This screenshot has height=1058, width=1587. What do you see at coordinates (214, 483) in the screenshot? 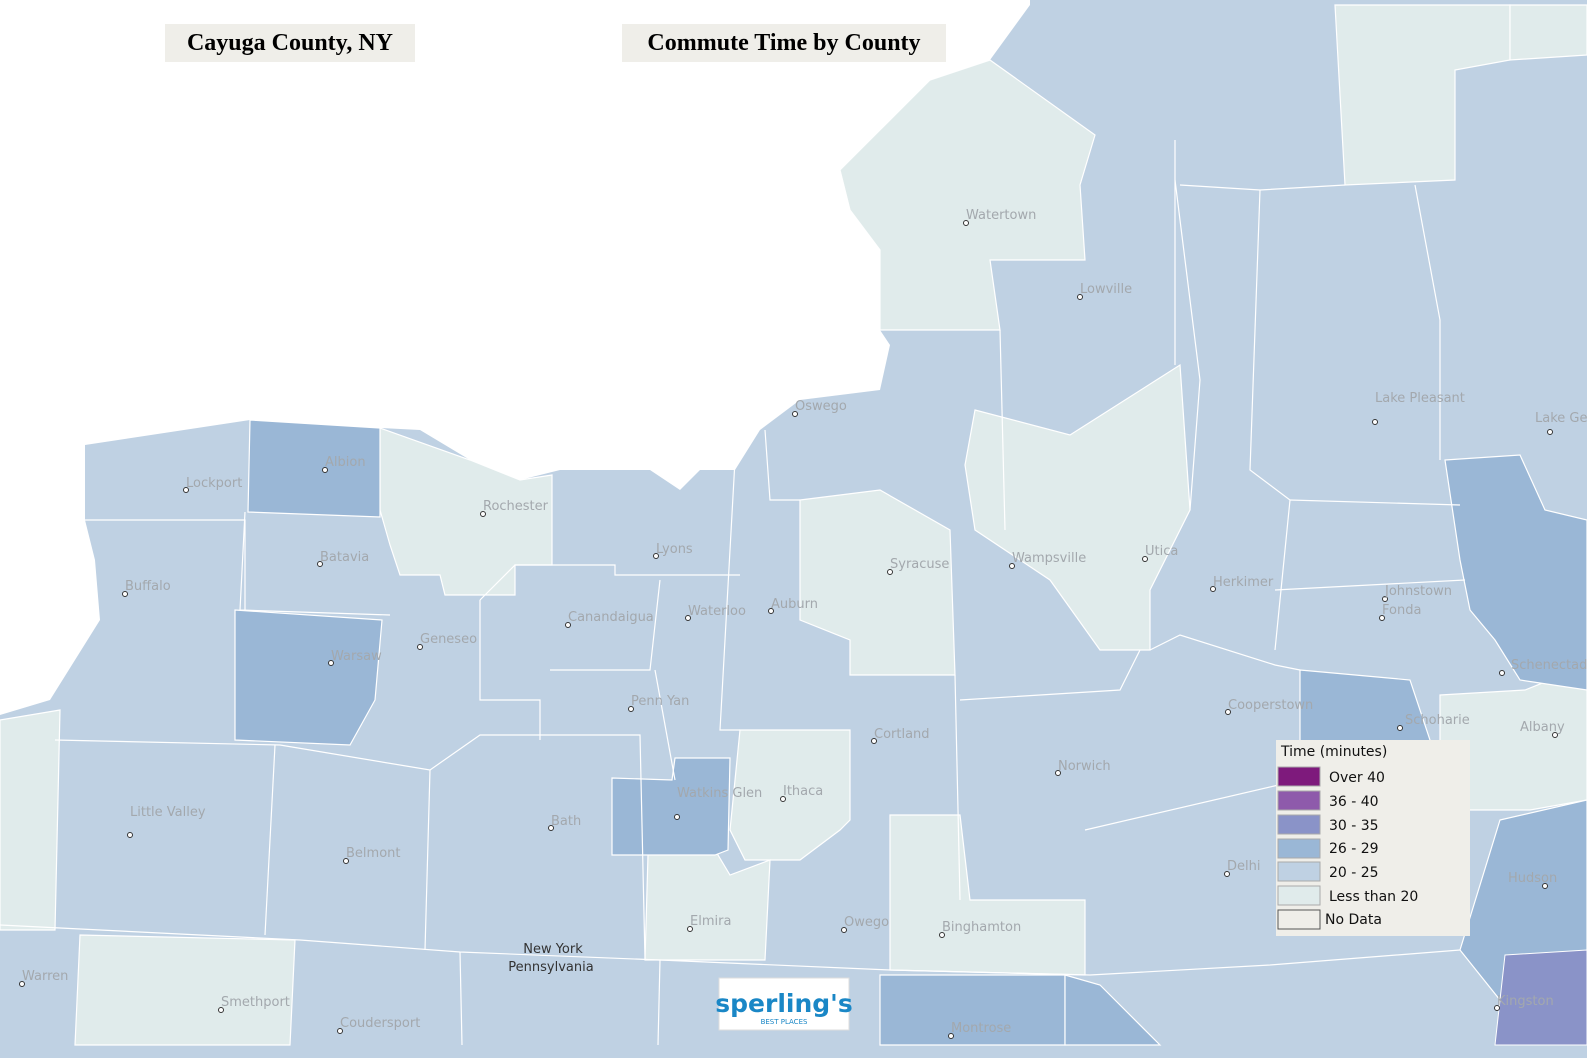
I see `city-label: Lockport` at bounding box center [214, 483].